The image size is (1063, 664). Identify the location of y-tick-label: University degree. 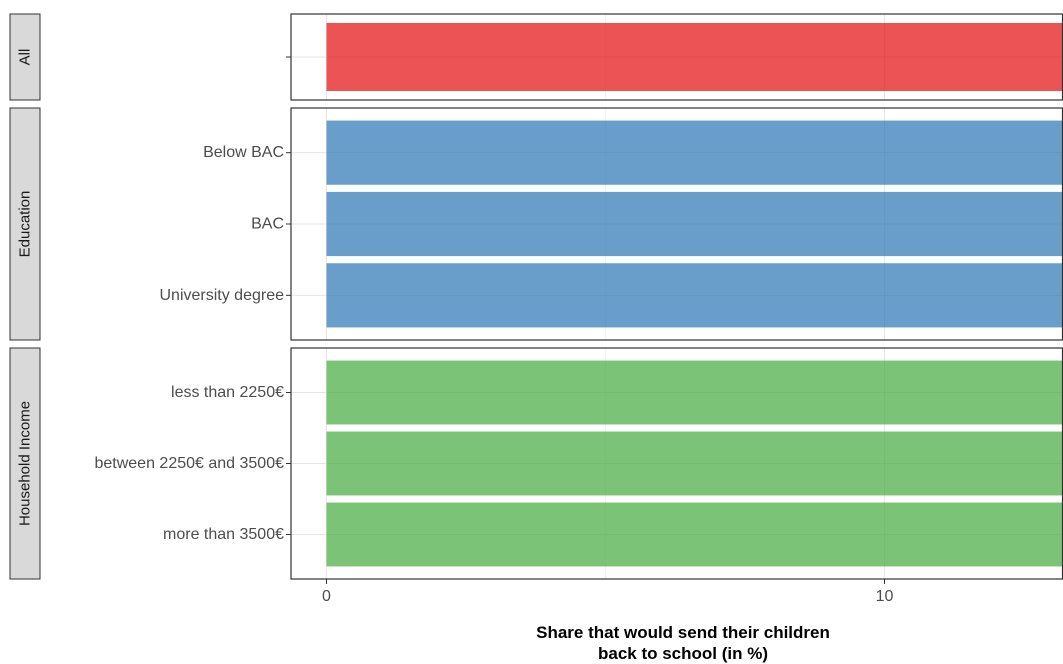
(222, 295).